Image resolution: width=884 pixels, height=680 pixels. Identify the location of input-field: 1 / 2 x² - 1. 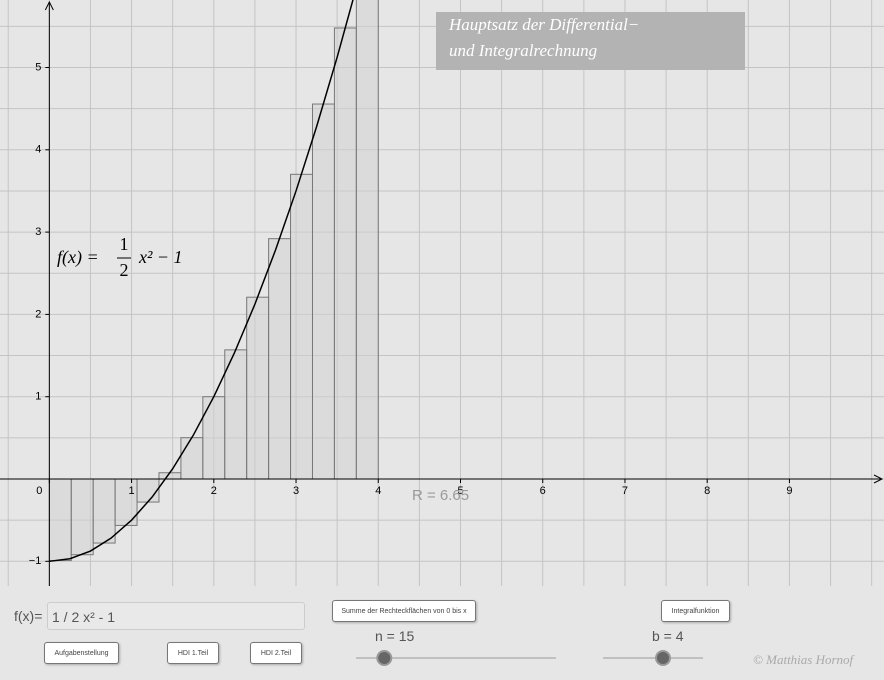
(176, 616).